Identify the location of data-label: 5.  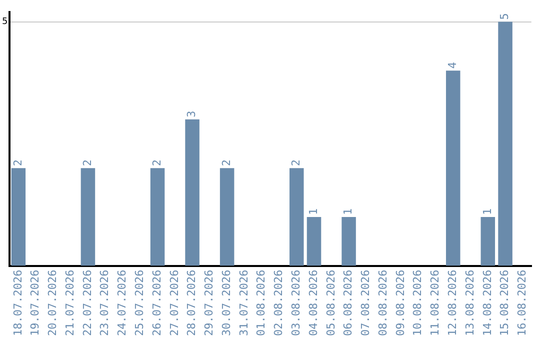
(505, 16).